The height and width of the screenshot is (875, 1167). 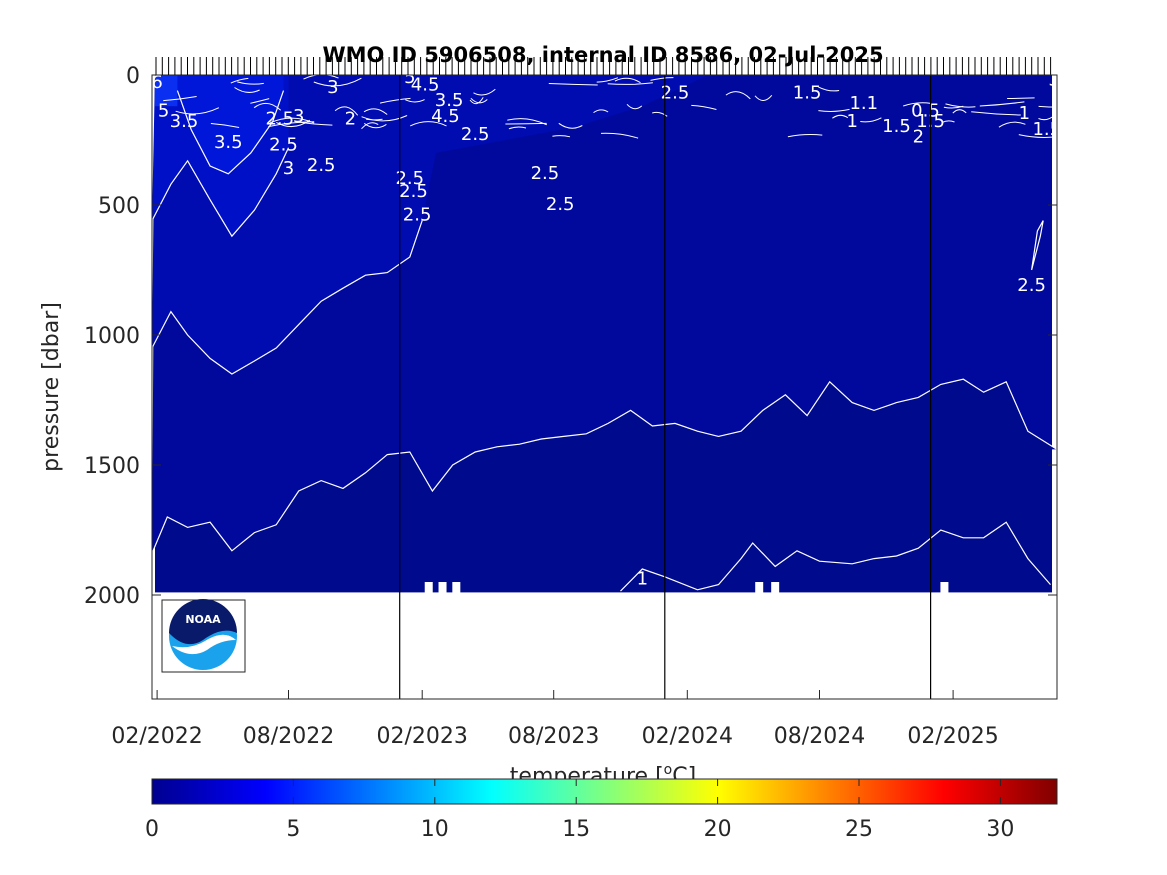 I want to click on colorbar, so click(x=604, y=791).